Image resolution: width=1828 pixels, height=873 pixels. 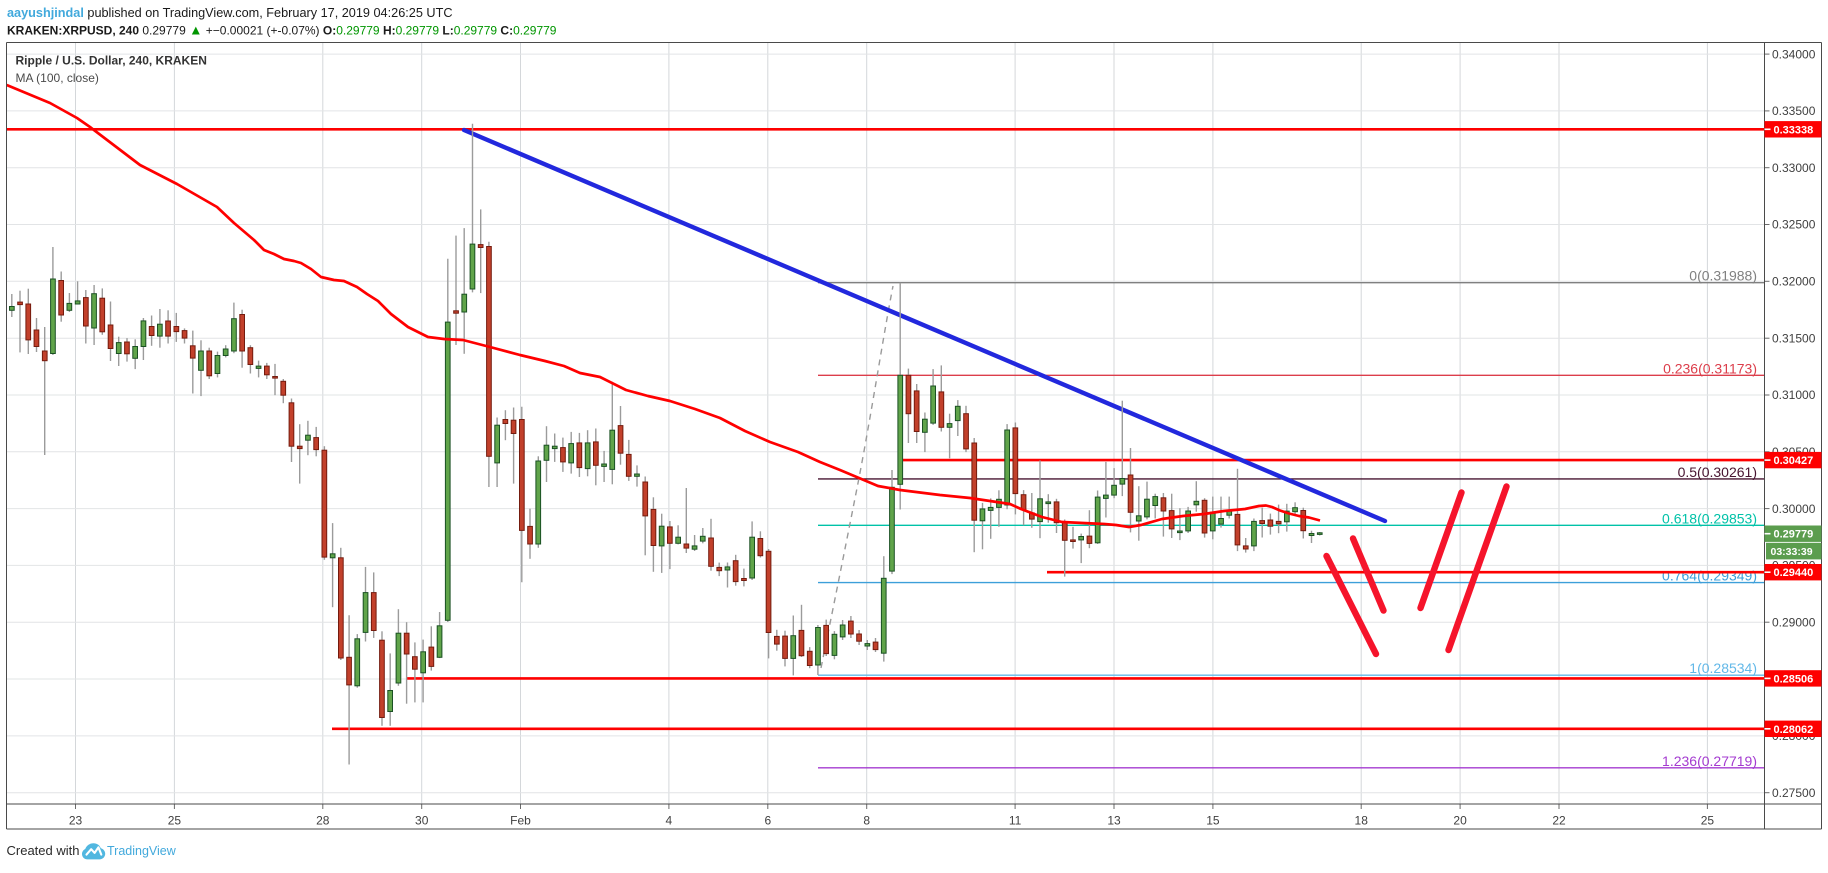 I want to click on svg-text: 23, so click(x=76, y=820).